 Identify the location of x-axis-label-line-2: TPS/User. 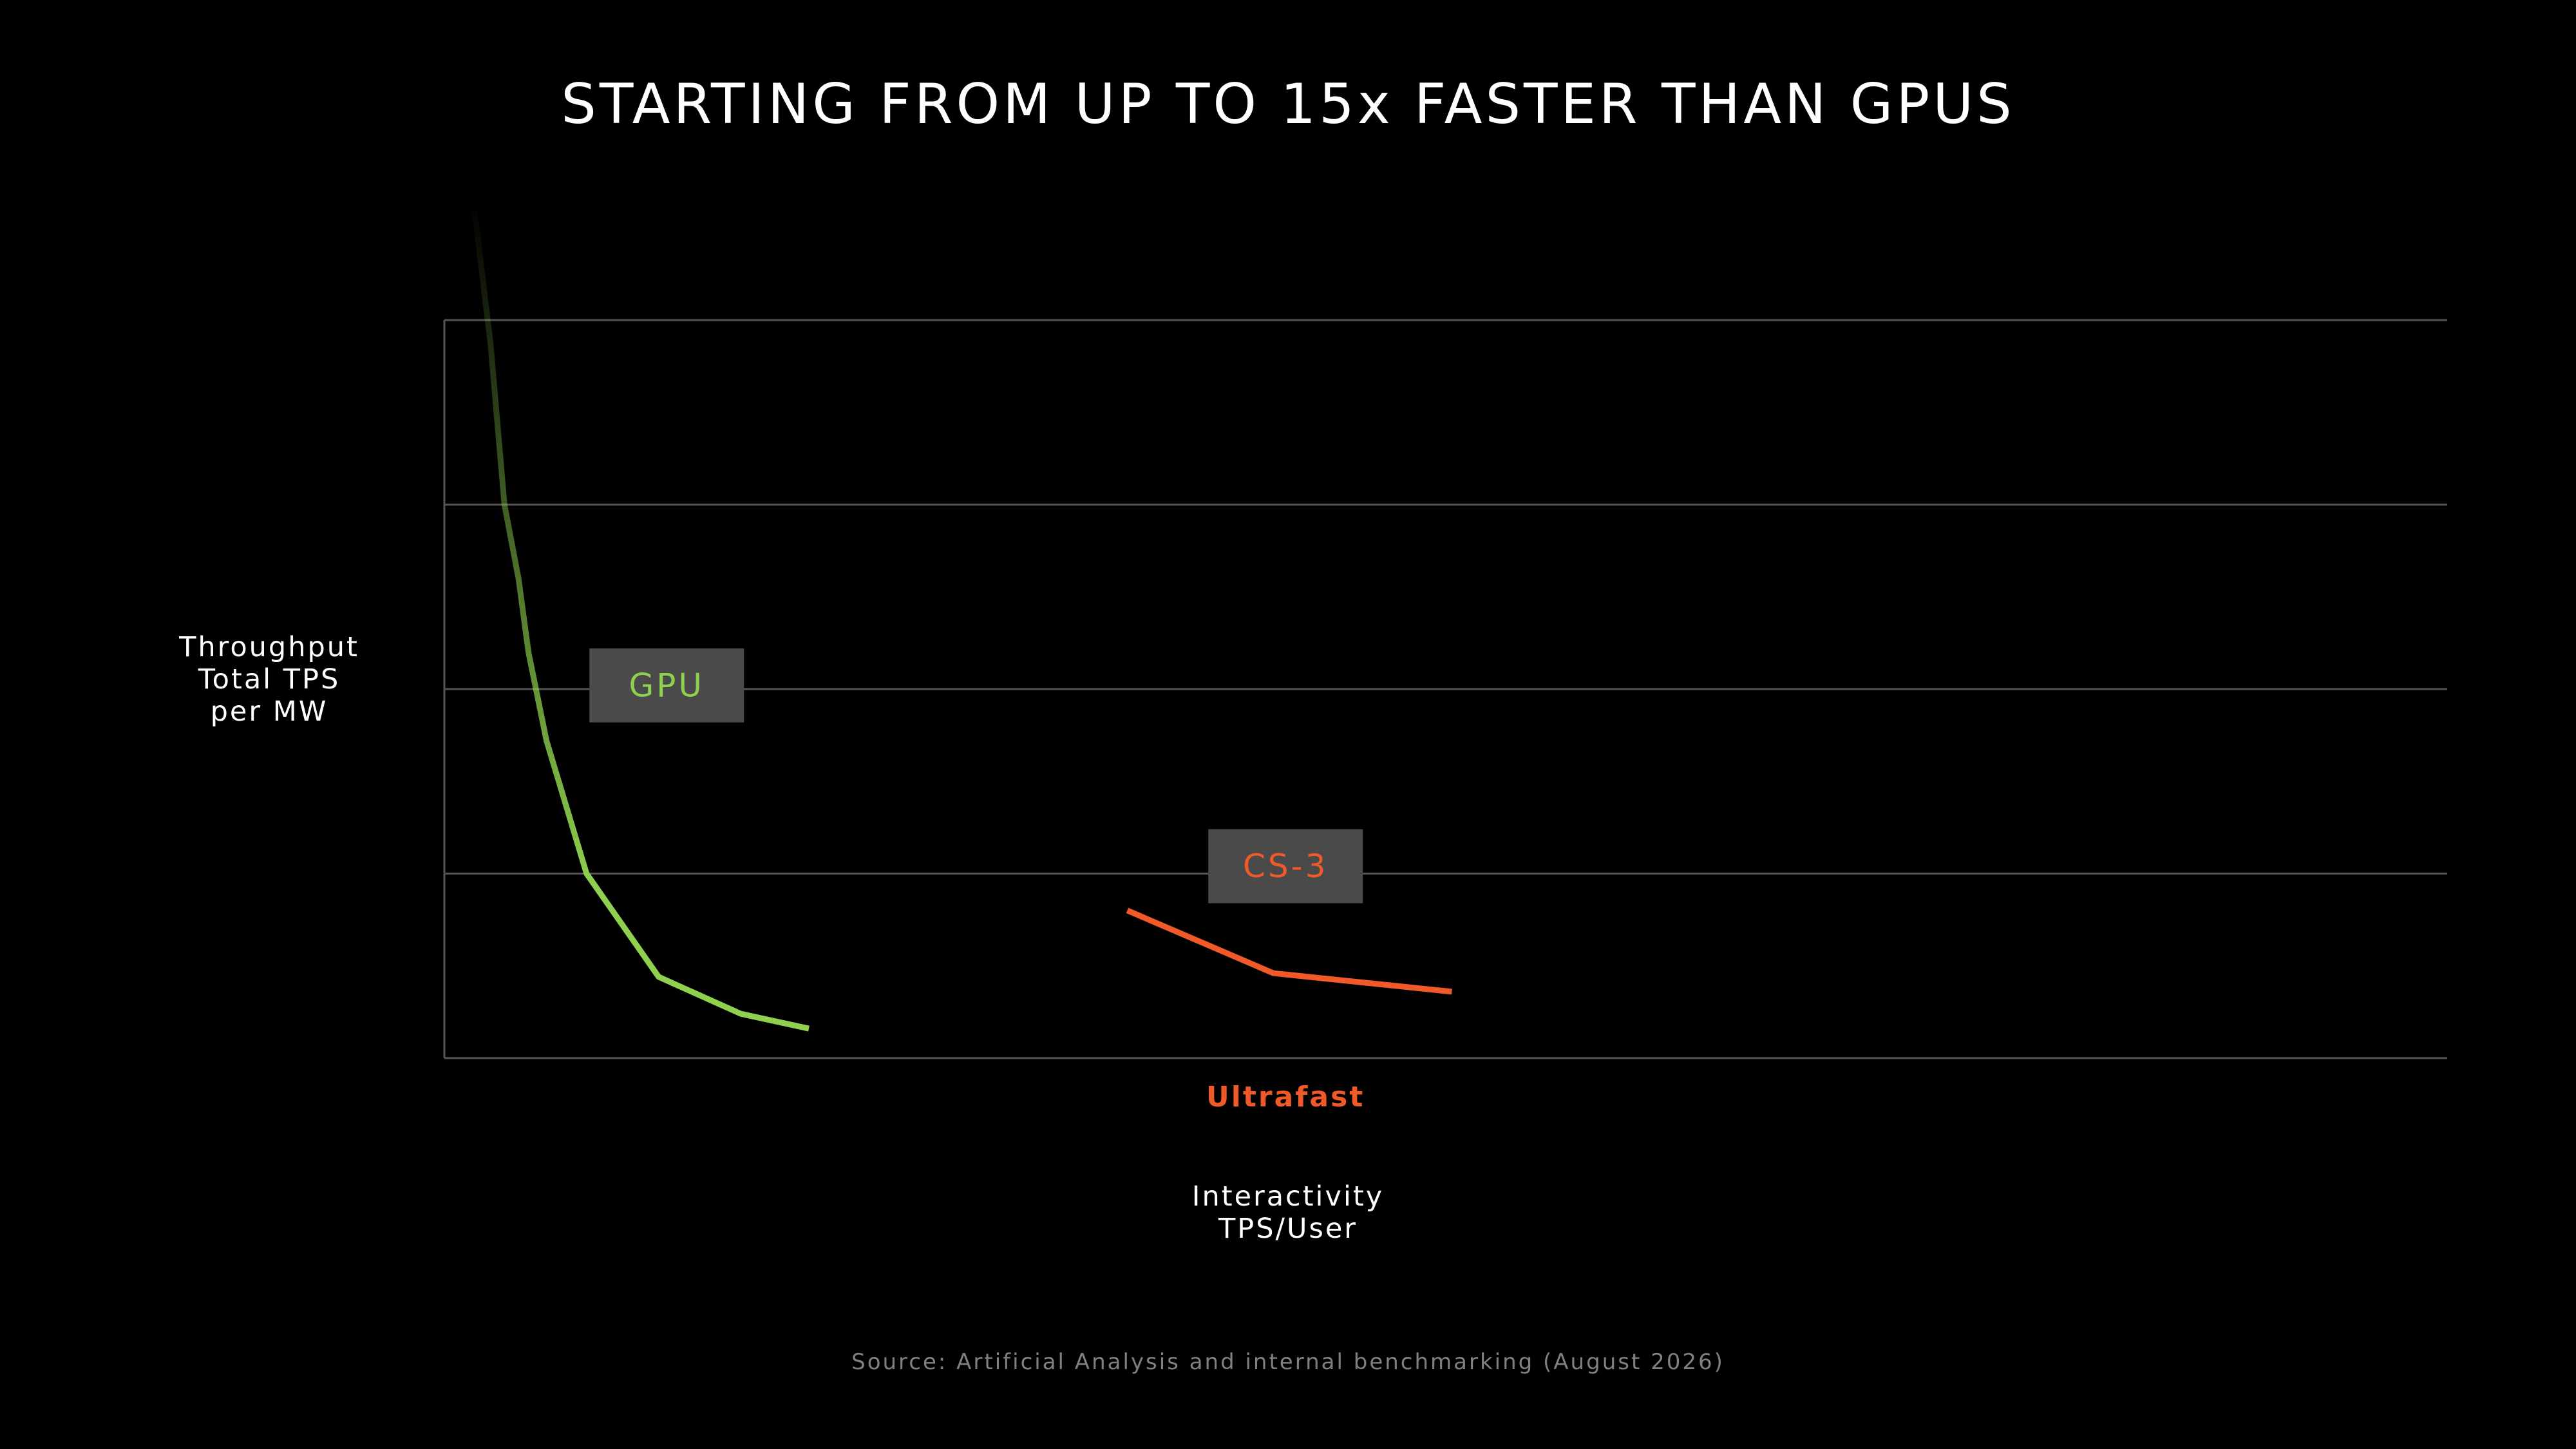
(1288, 1229).